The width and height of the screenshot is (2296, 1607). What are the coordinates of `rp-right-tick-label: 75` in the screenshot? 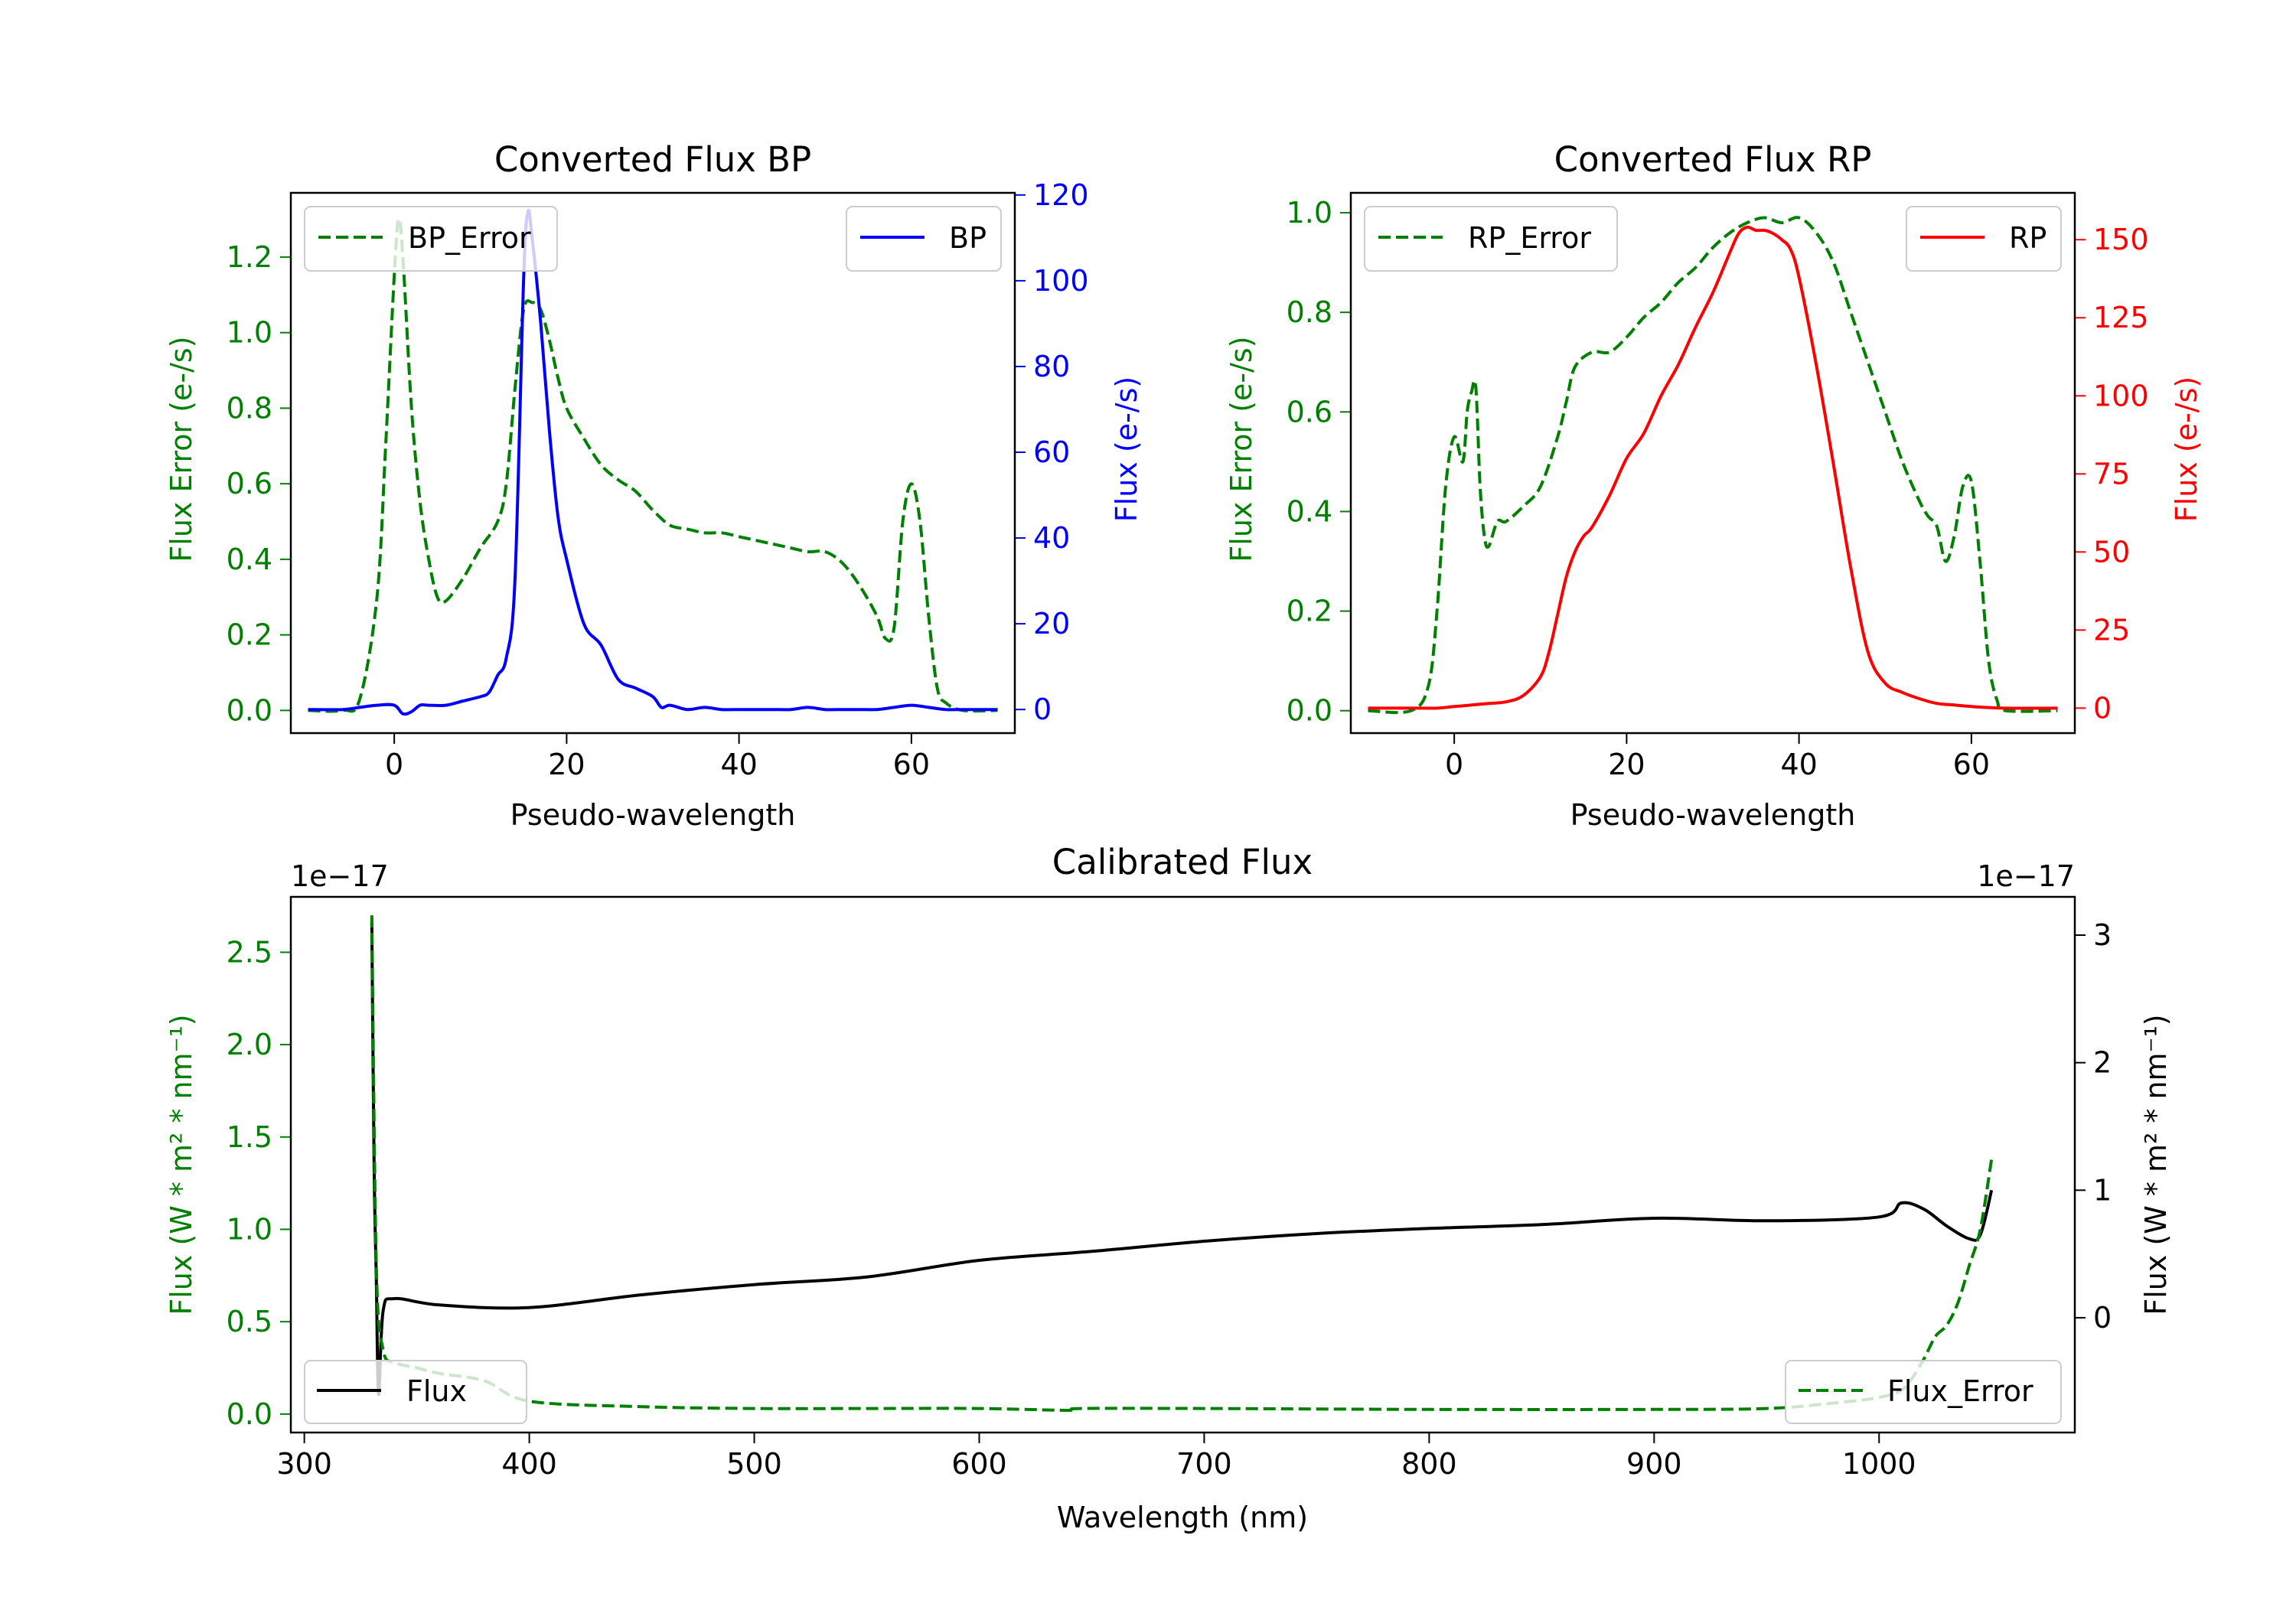 It's located at (2111, 474).